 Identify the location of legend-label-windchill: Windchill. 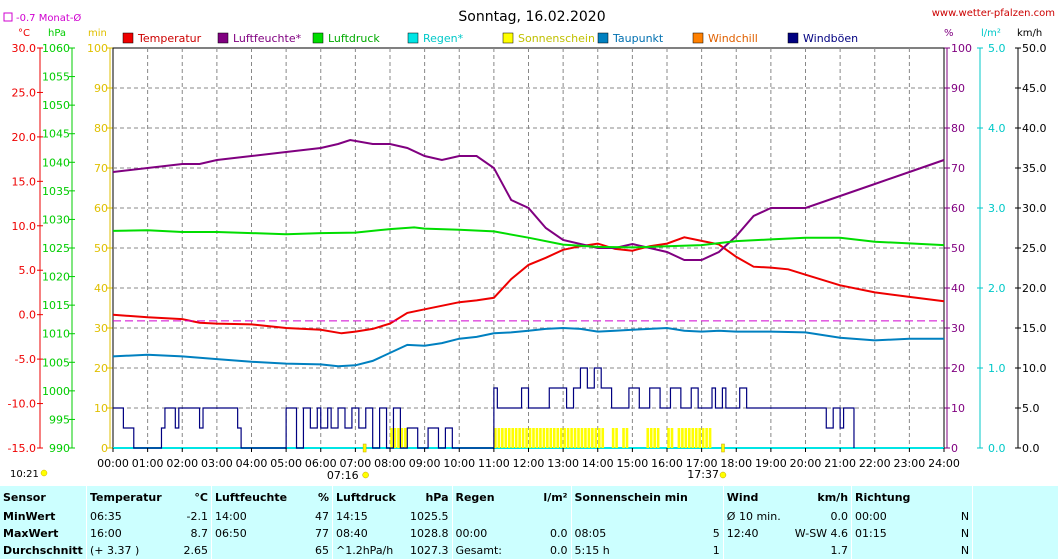
(733, 38).